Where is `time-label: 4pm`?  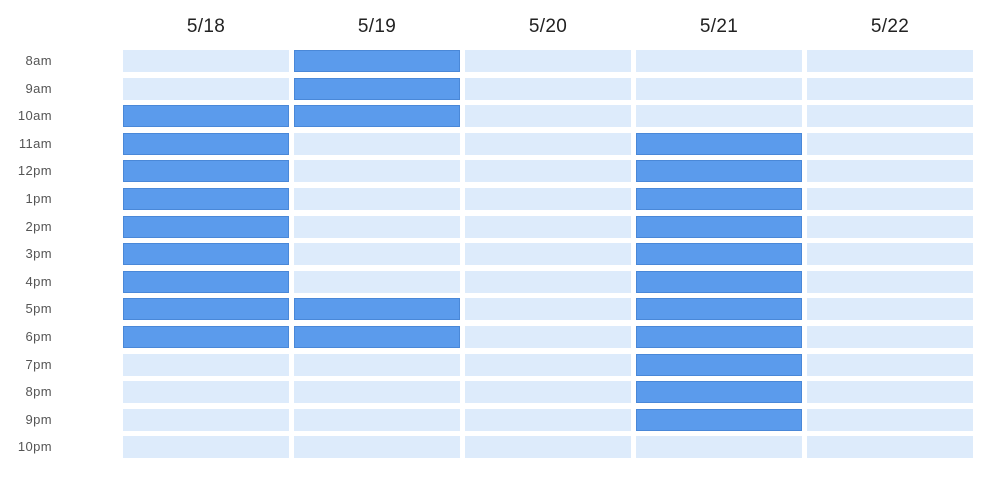
time-label: 4pm is located at coordinates (38, 281).